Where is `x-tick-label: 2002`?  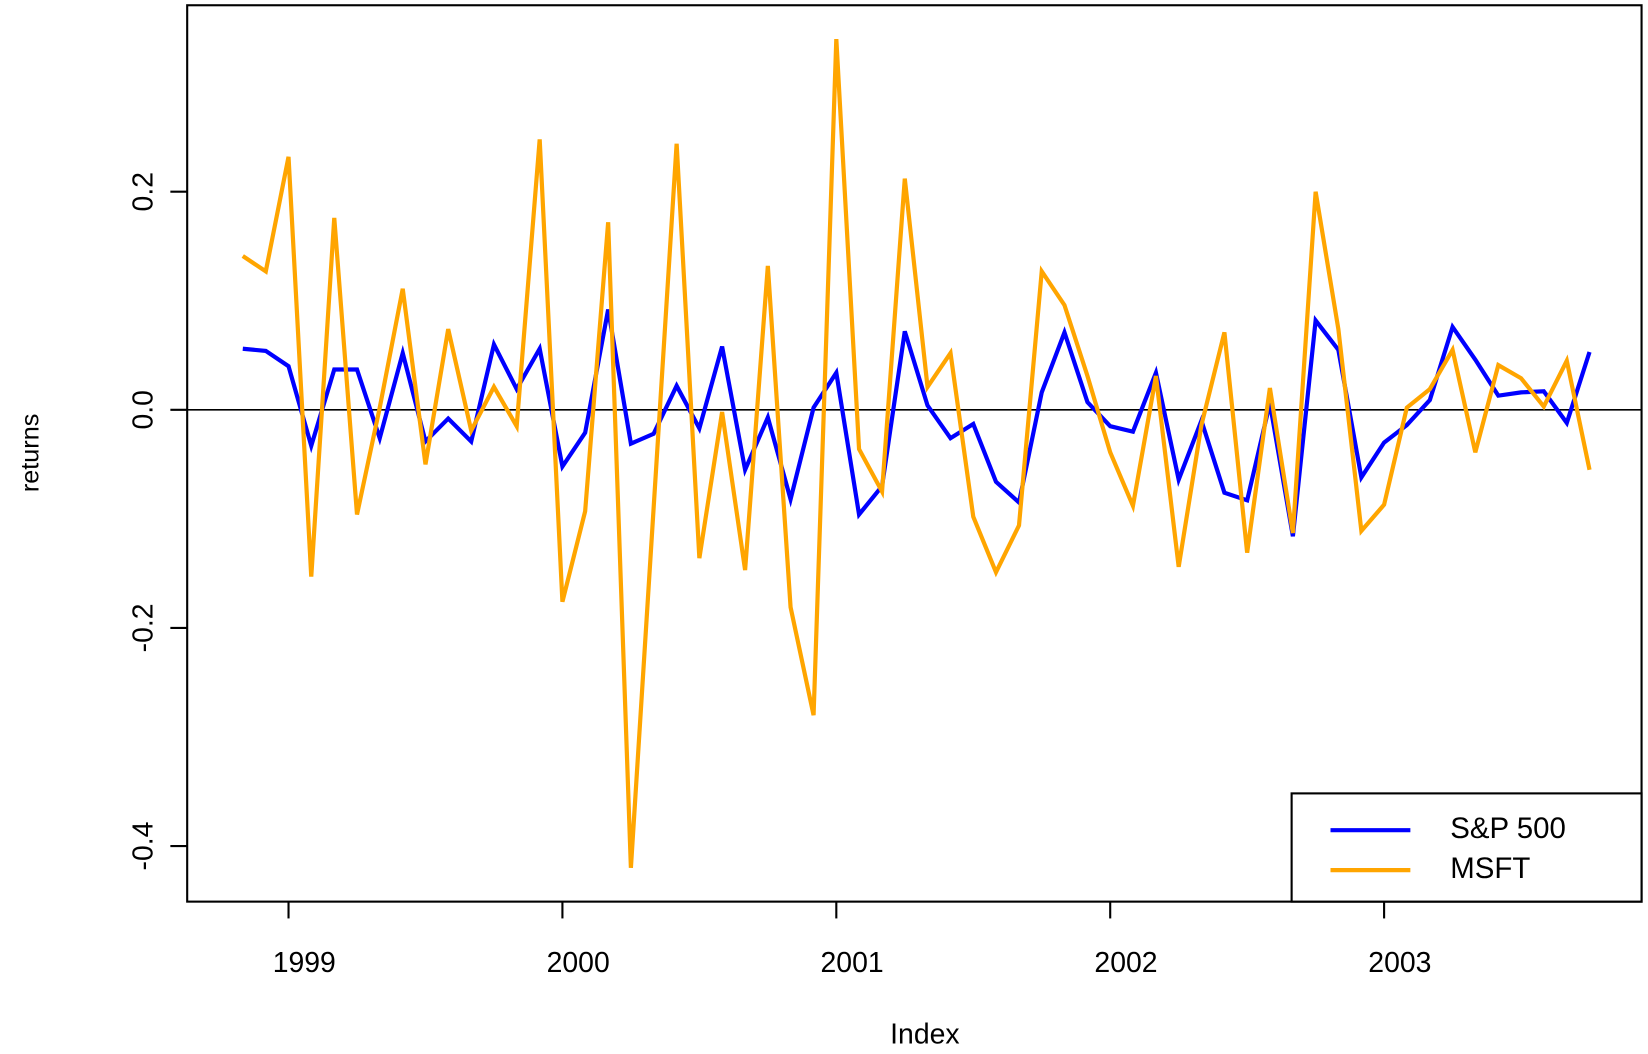 x-tick-label: 2002 is located at coordinates (1125, 963).